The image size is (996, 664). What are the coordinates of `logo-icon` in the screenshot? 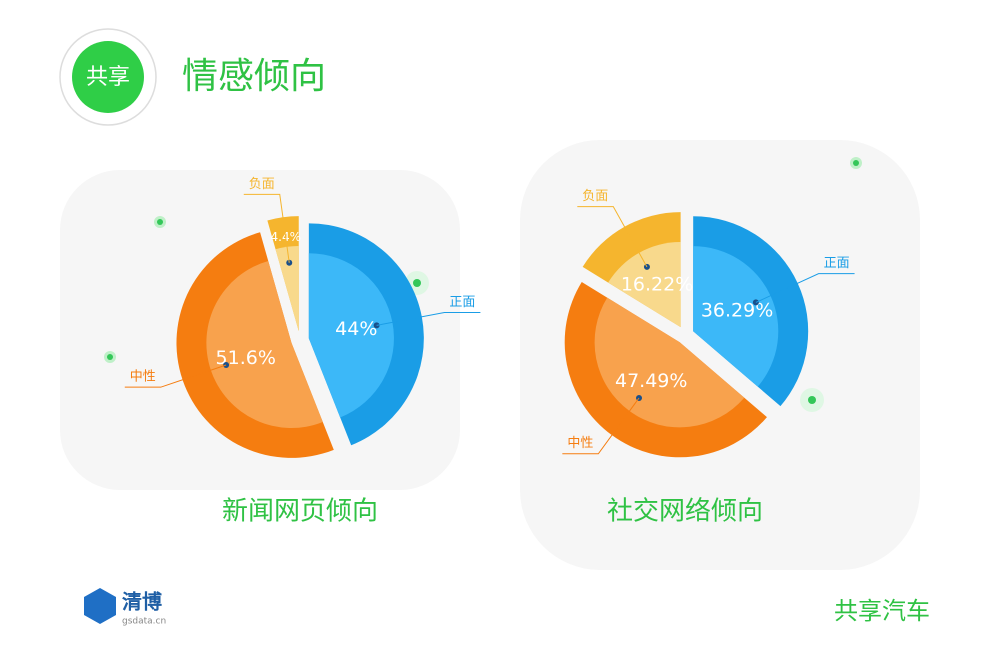 It's located at (100, 606).